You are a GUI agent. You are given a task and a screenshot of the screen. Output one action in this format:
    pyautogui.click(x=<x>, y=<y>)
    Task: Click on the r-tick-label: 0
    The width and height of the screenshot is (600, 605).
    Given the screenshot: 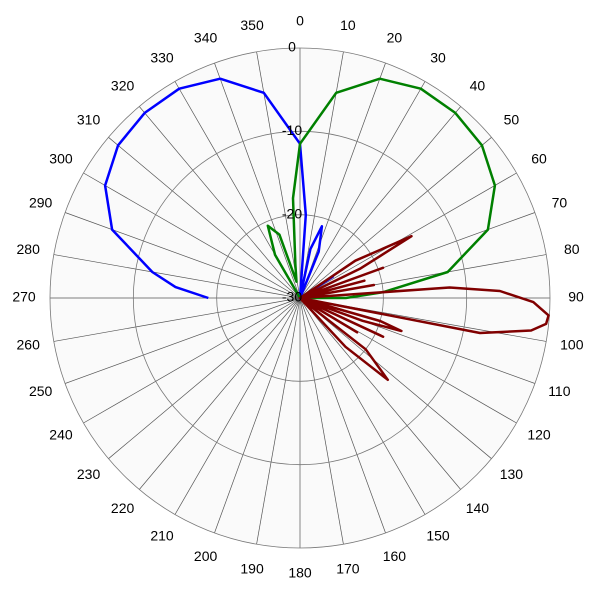 What is the action you would take?
    pyautogui.click(x=292, y=47)
    